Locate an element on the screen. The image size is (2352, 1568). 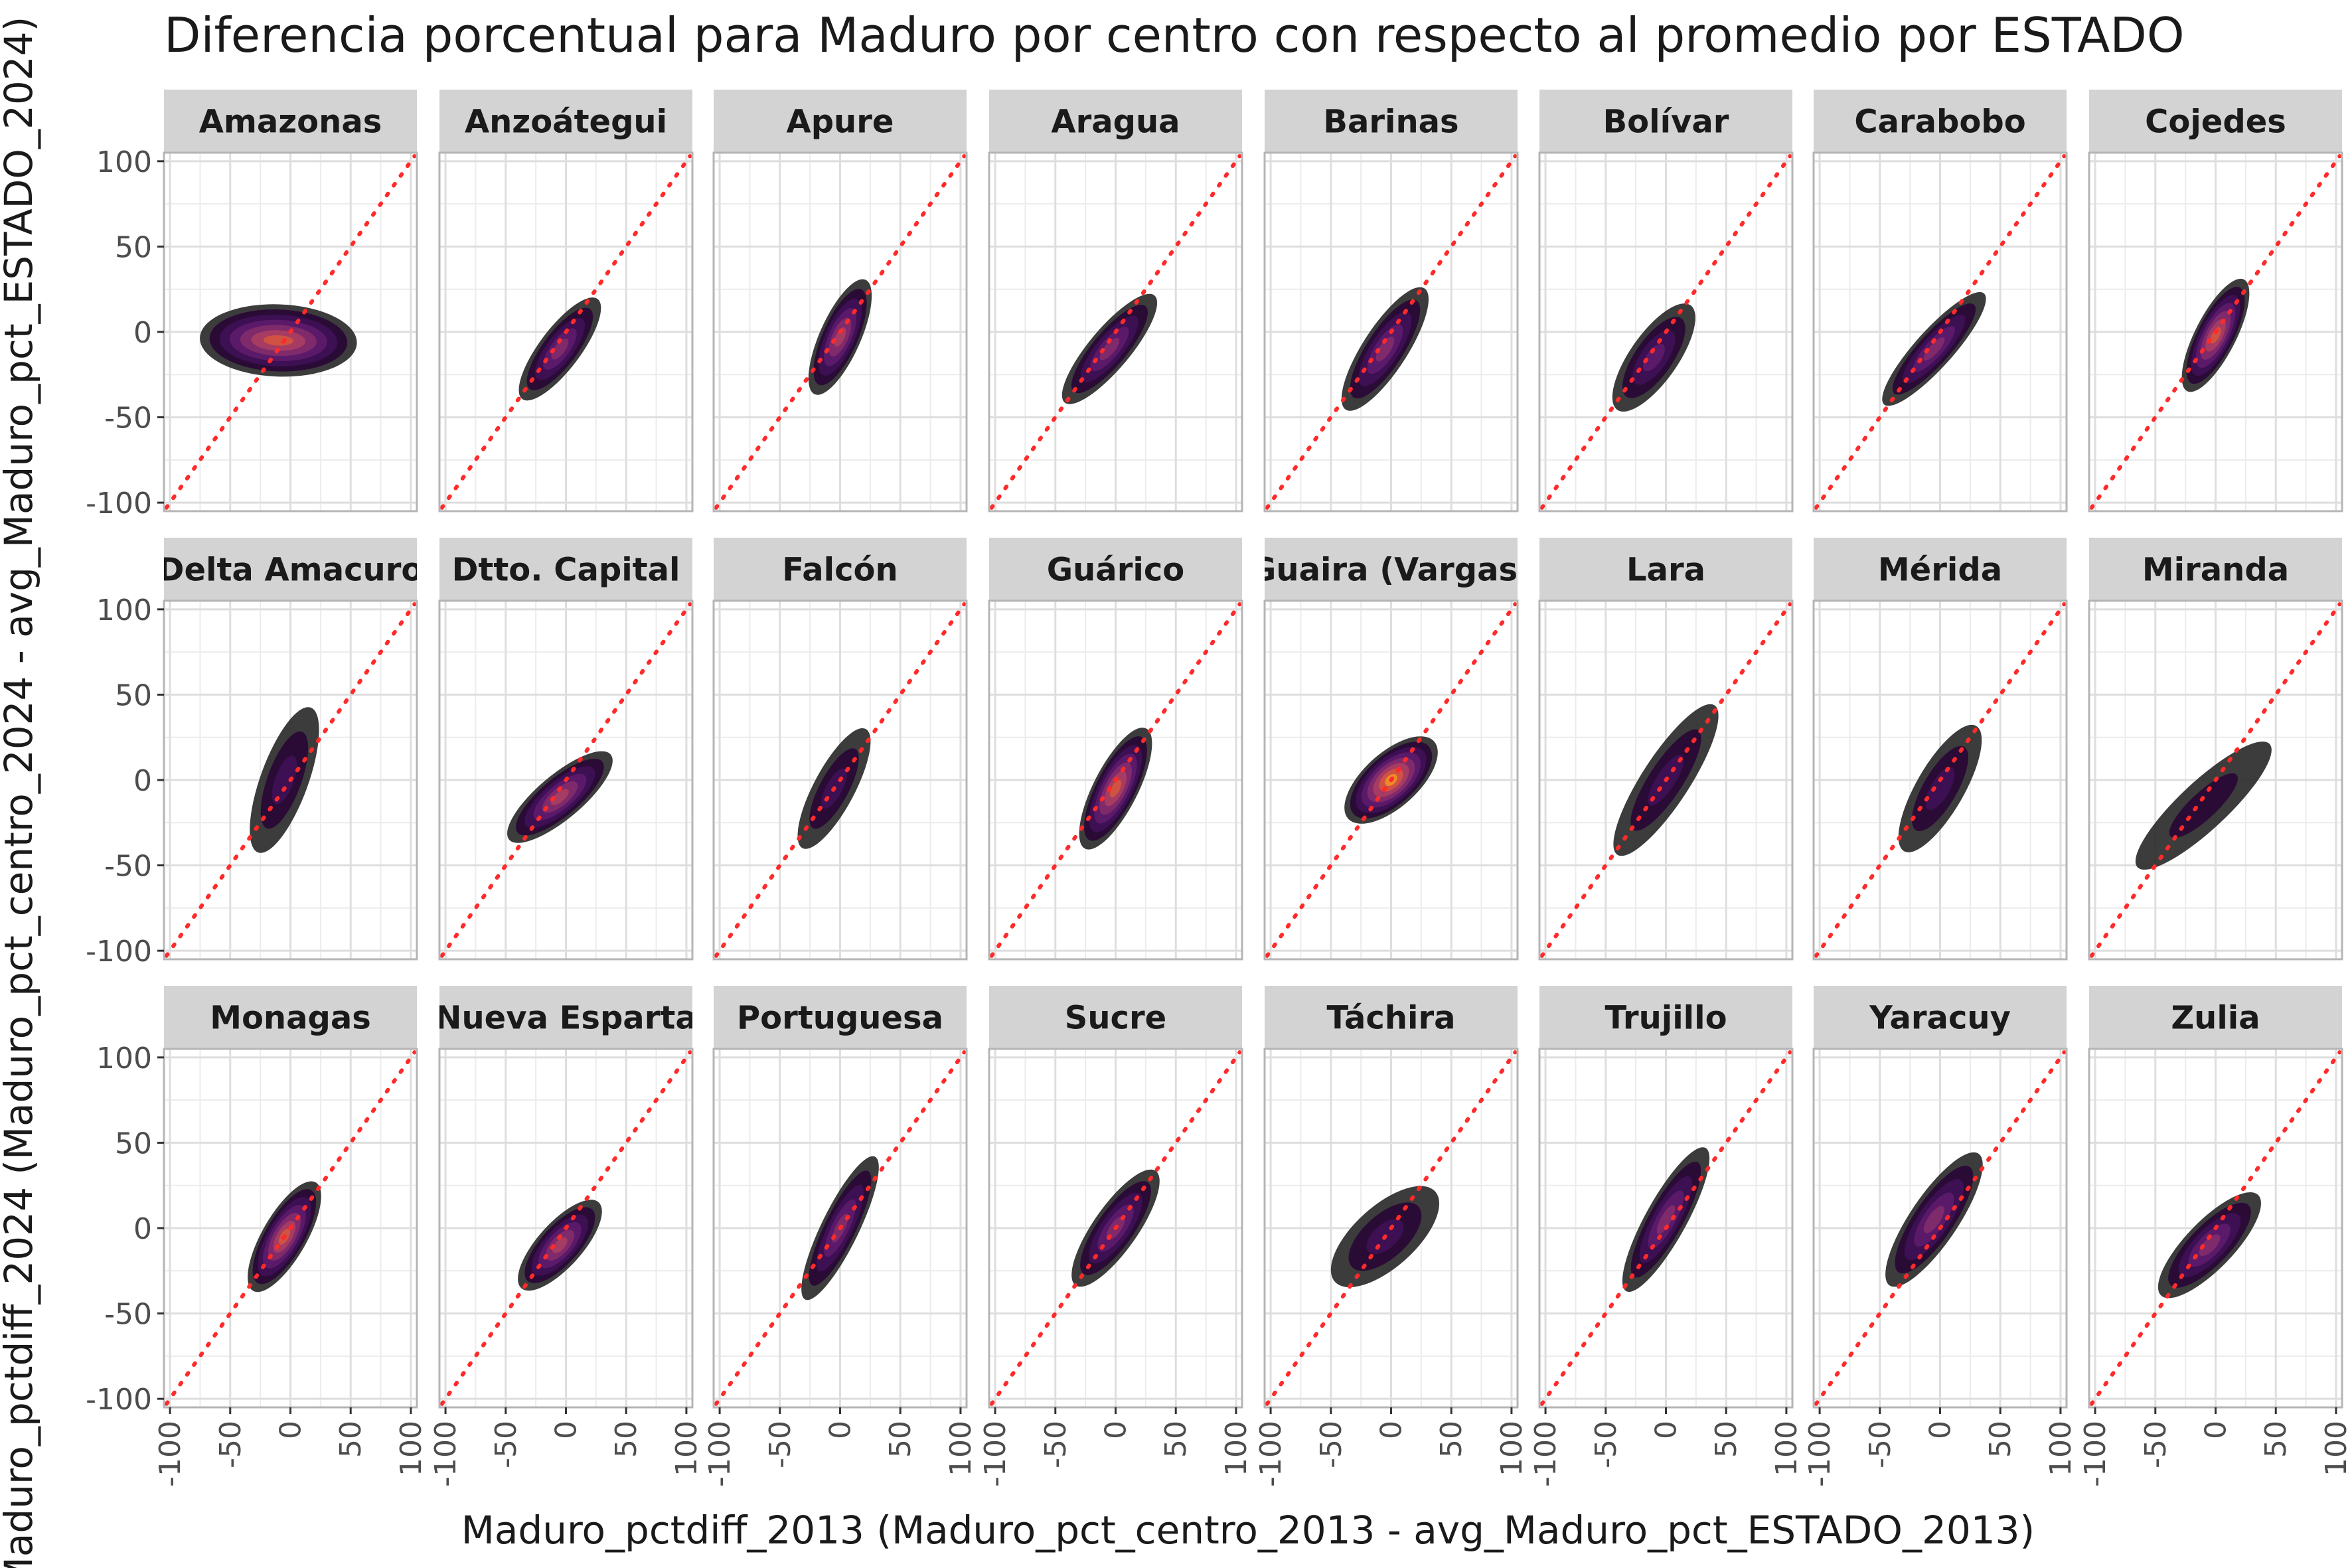
y-tick-label: 0 is located at coordinates (143, 1229).